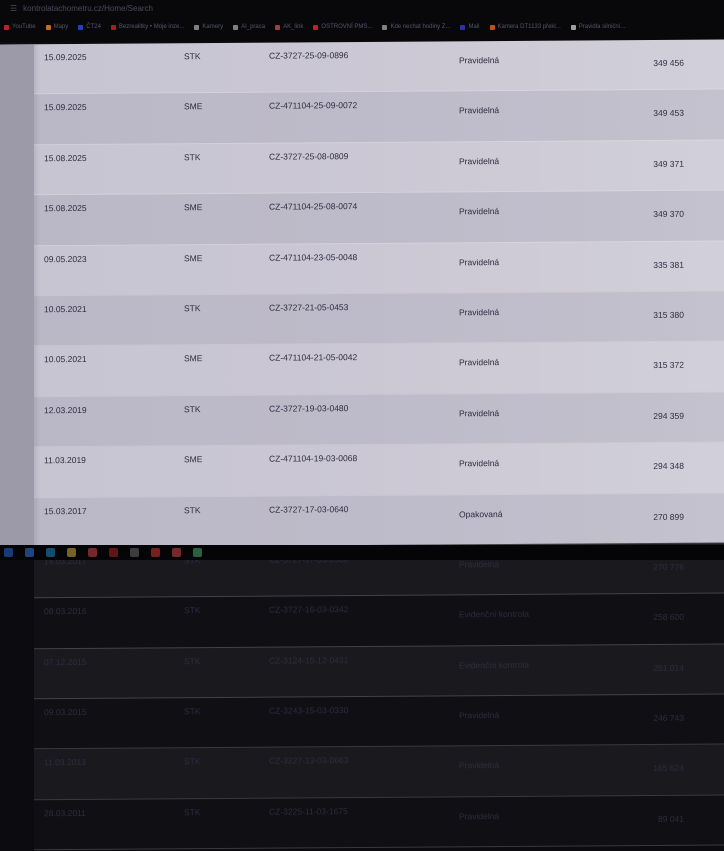 This screenshot has width=724, height=851. What do you see at coordinates (668, 62) in the screenshot?
I see `odometer-cell: 349 456` at bounding box center [668, 62].